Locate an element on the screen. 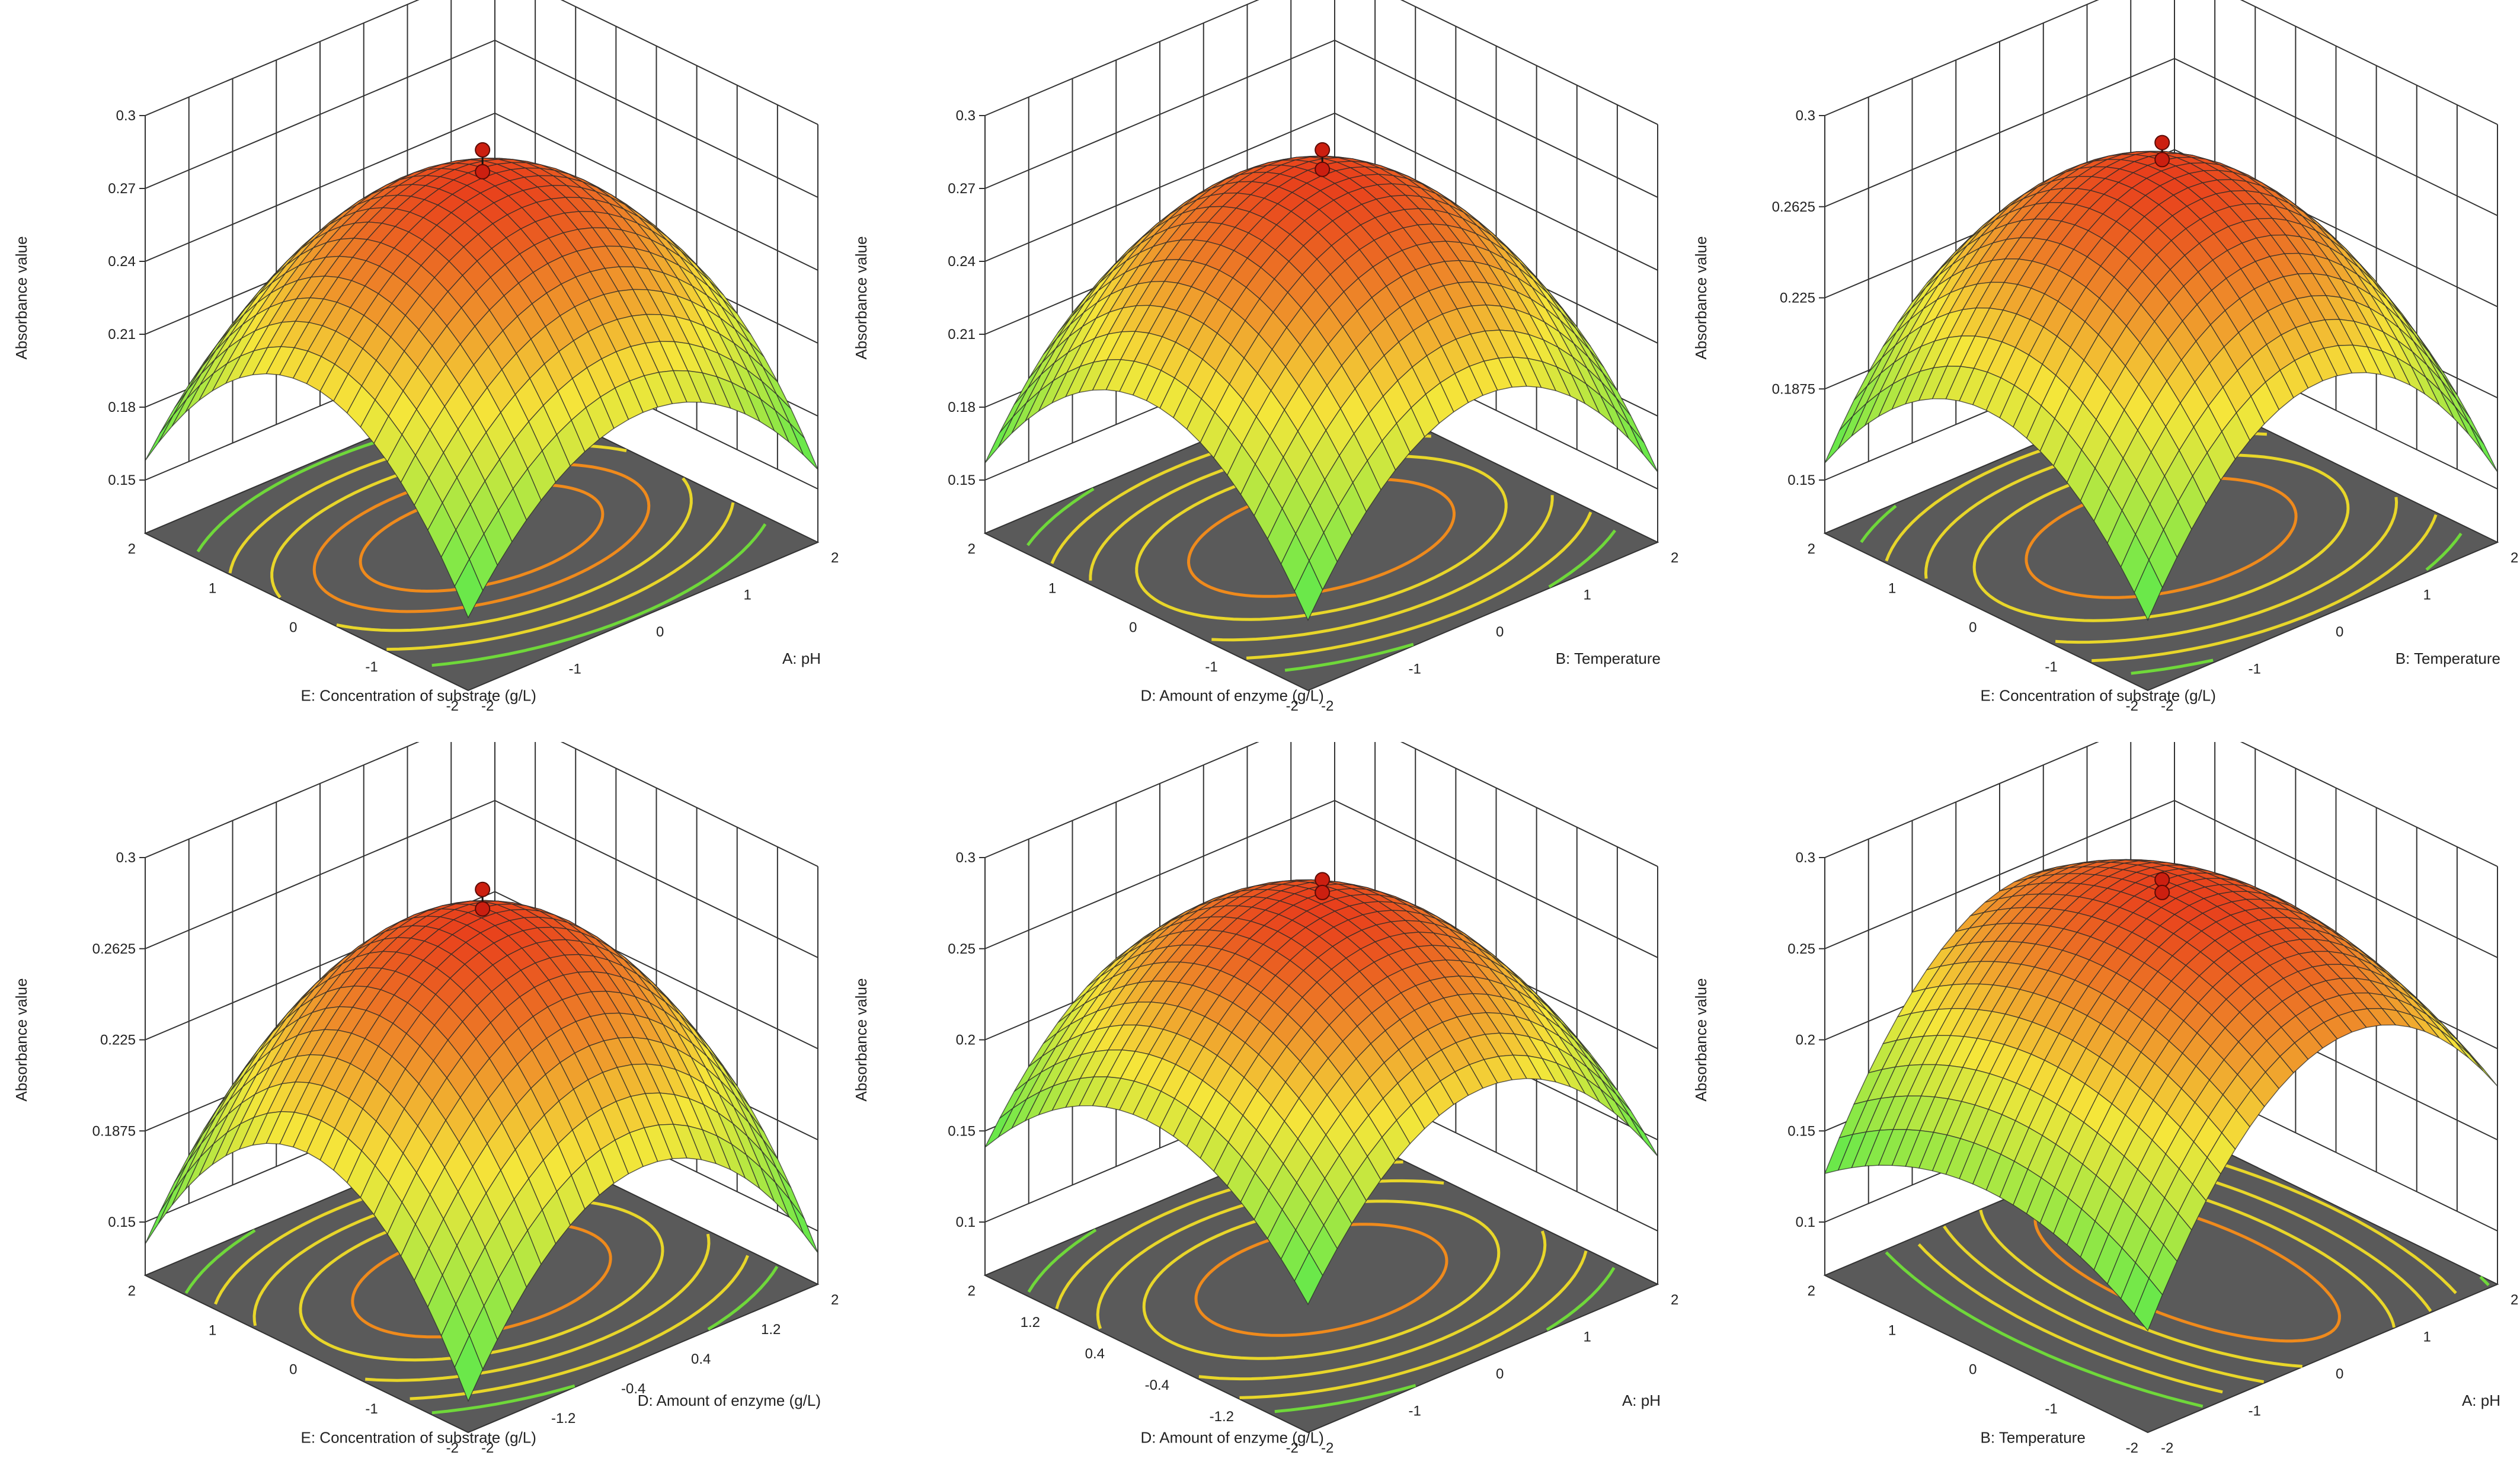 The height and width of the screenshot is (1484, 2520). z-tick-label: 0.18 is located at coordinates (122, 407).